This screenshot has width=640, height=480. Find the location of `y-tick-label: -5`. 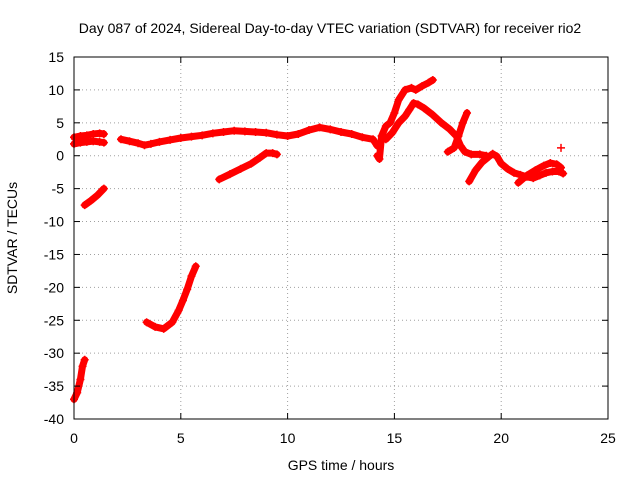

y-tick-label: -5 is located at coordinates (58, 189).